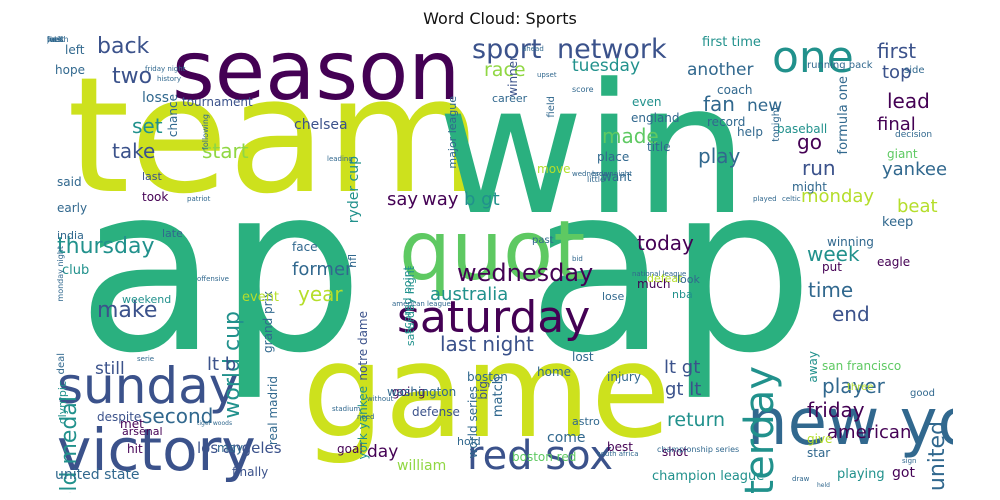 This screenshot has height=500, width=1000. I want to click on cloud-word: washington, so click(422, 392).